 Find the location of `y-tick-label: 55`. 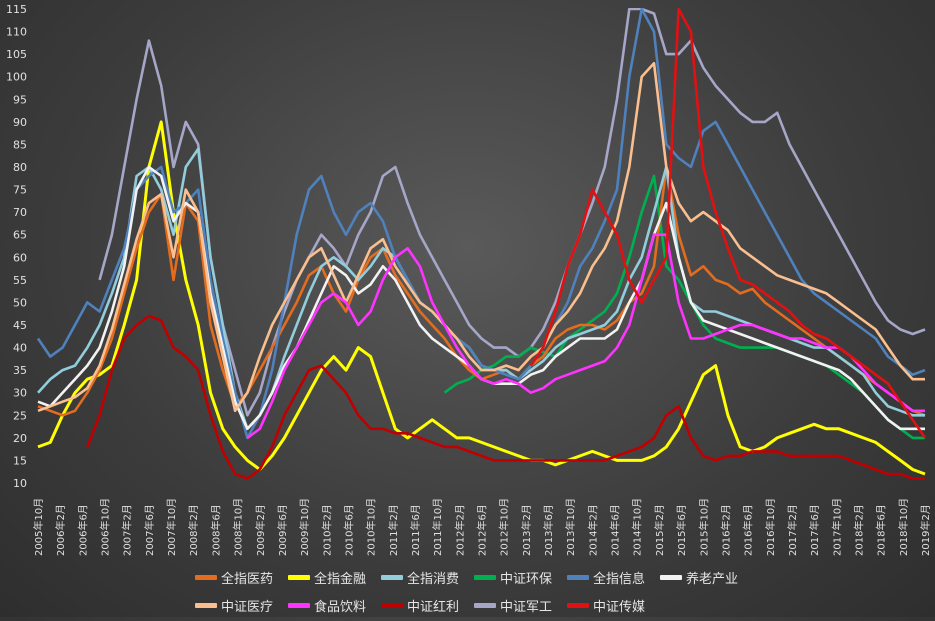

y-tick-label: 55 is located at coordinates (20, 280).